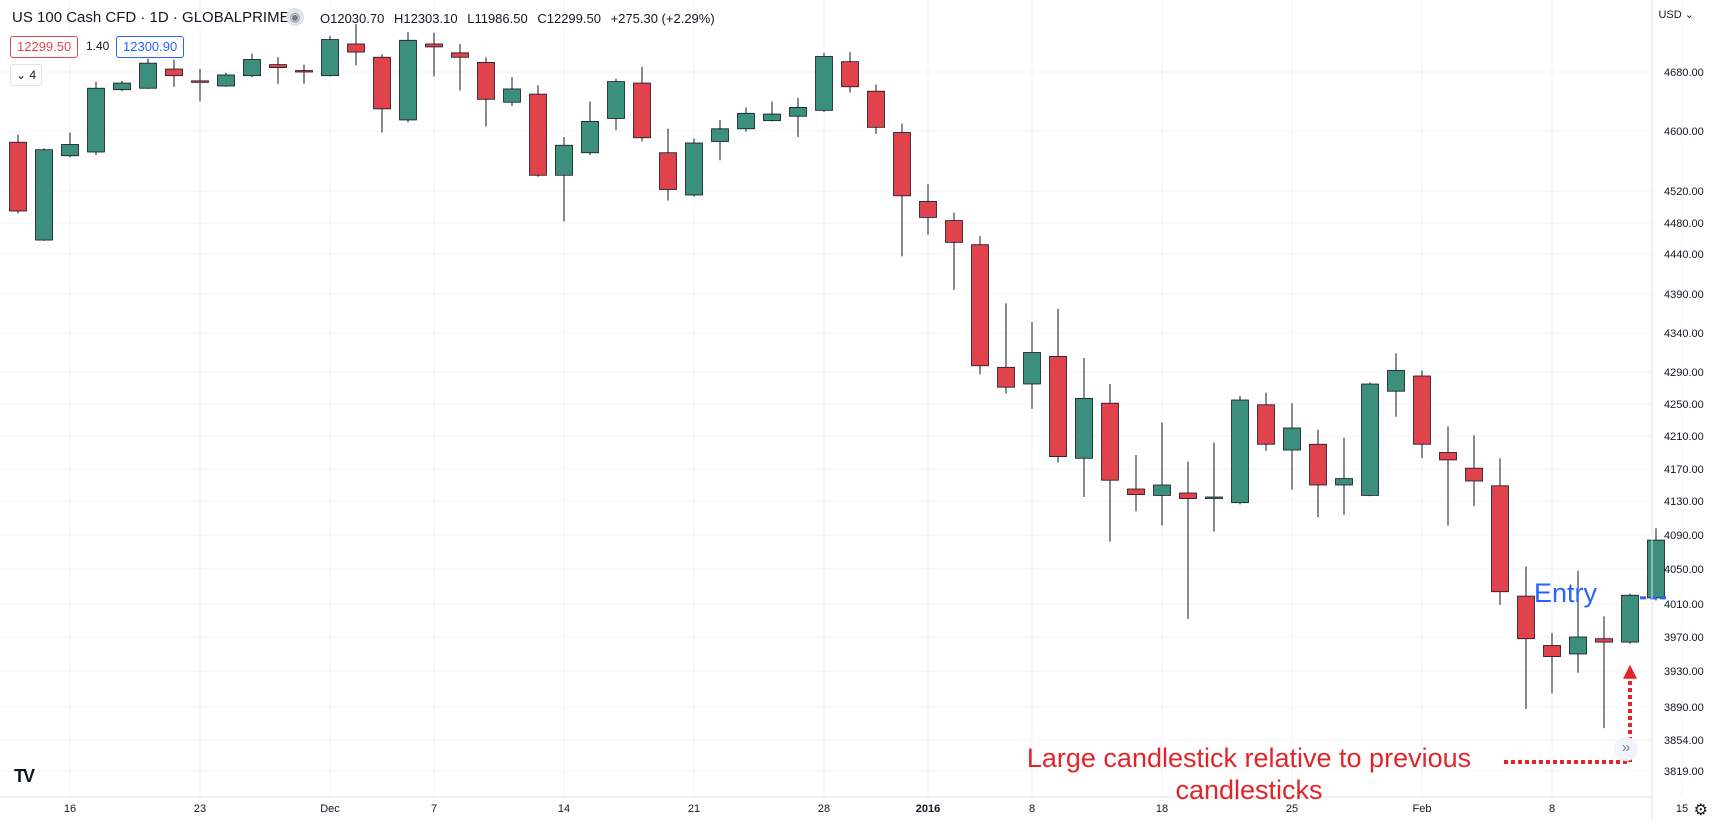  Describe the element at coordinates (330, 809) in the screenshot. I see `time-tick-label: Dec` at that location.